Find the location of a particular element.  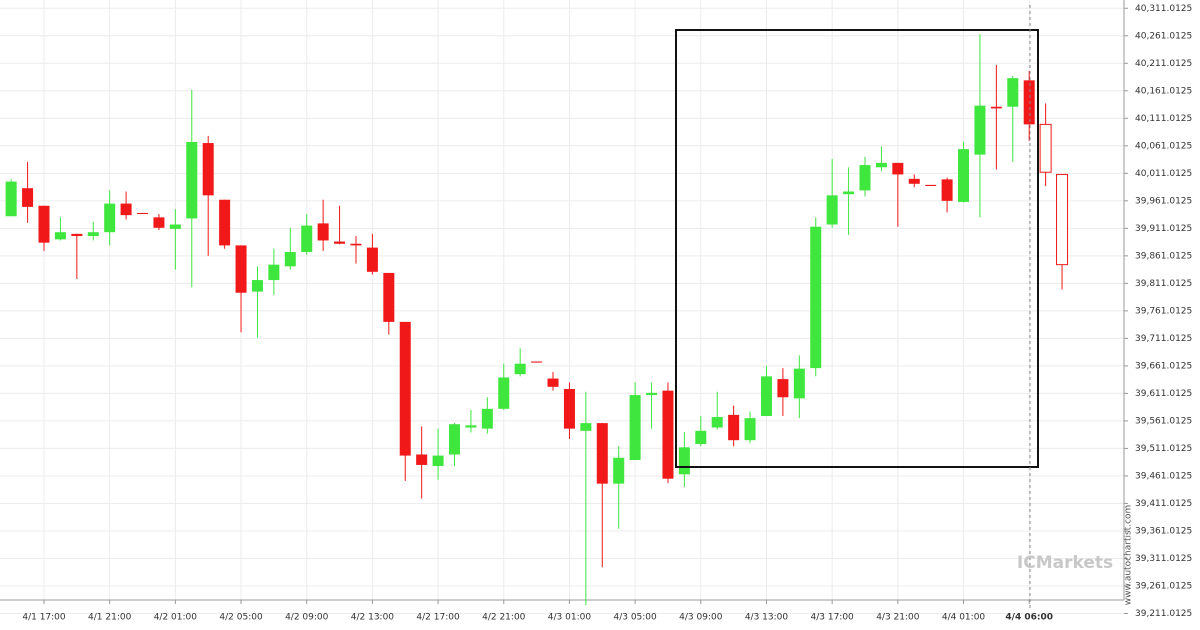

x-tick-label: 4/3 17:00 is located at coordinates (833, 618).